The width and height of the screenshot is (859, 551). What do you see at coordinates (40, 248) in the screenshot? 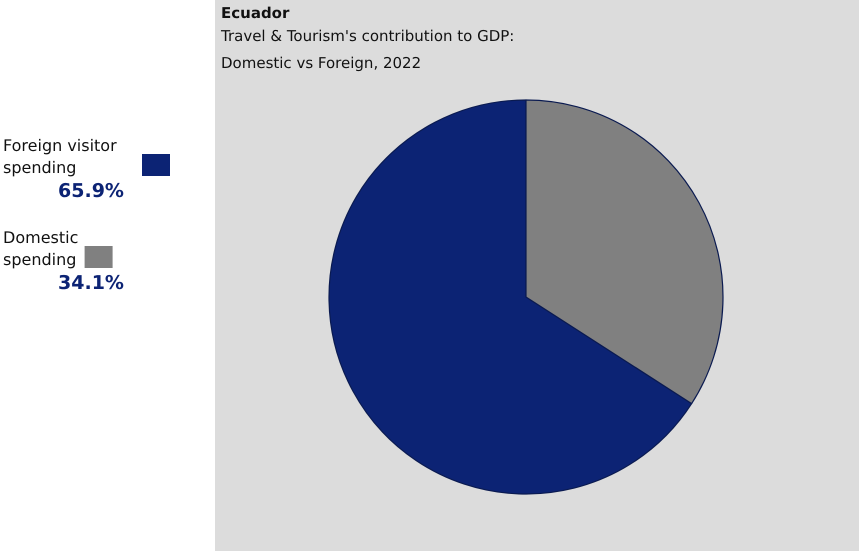
I see `legend-label: Domestic spending` at bounding box center [40, 248].